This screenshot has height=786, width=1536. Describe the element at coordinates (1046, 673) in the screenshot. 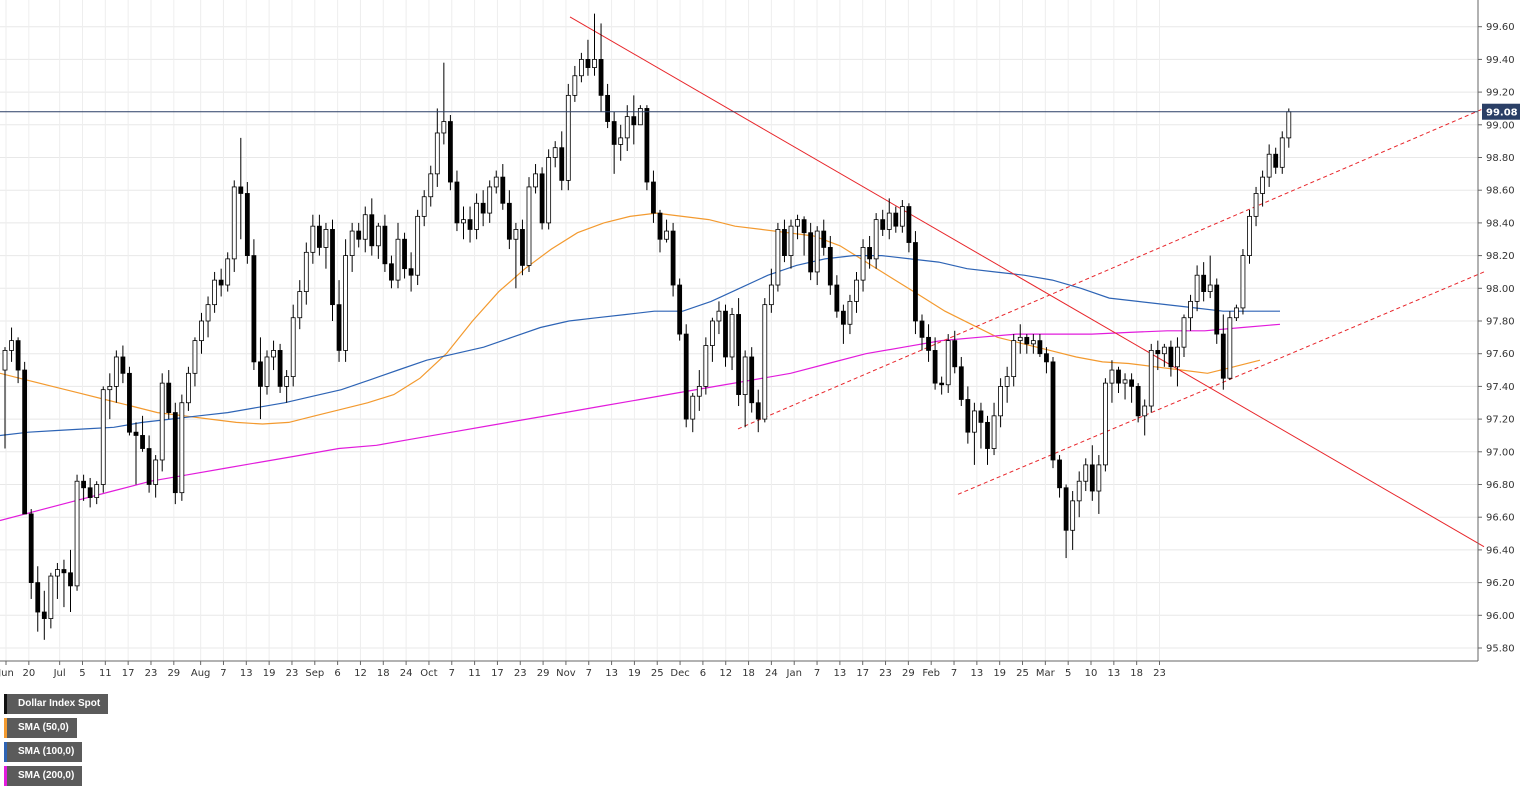

I see `x-tick-label: Mar` at that location.